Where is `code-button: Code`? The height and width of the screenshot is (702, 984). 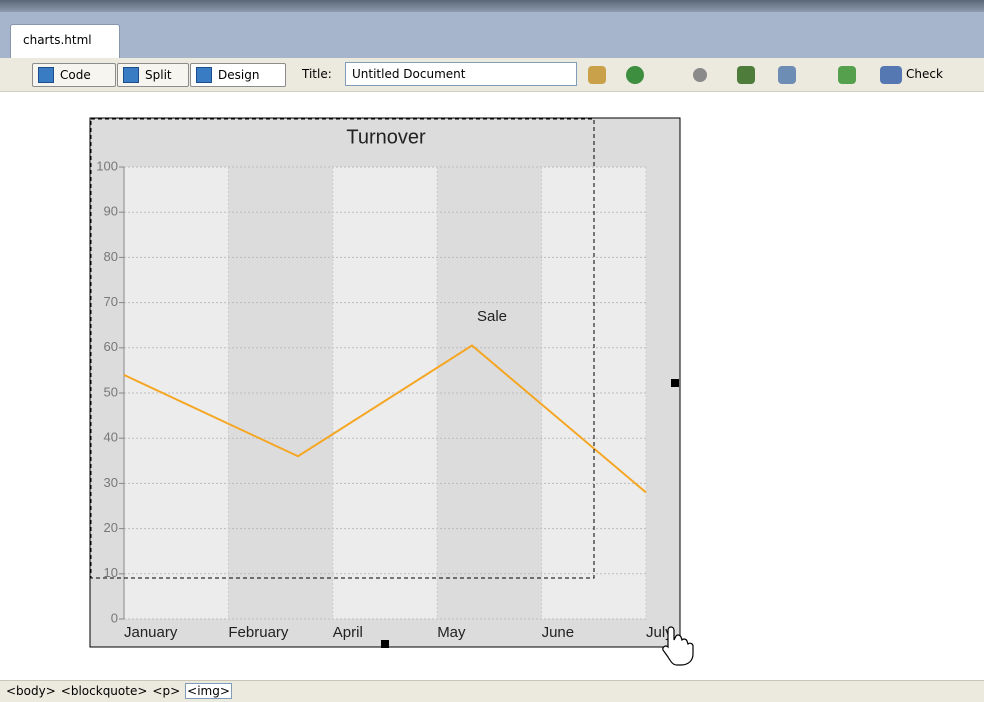 code-button: Code is located at coordinates (74, 75).